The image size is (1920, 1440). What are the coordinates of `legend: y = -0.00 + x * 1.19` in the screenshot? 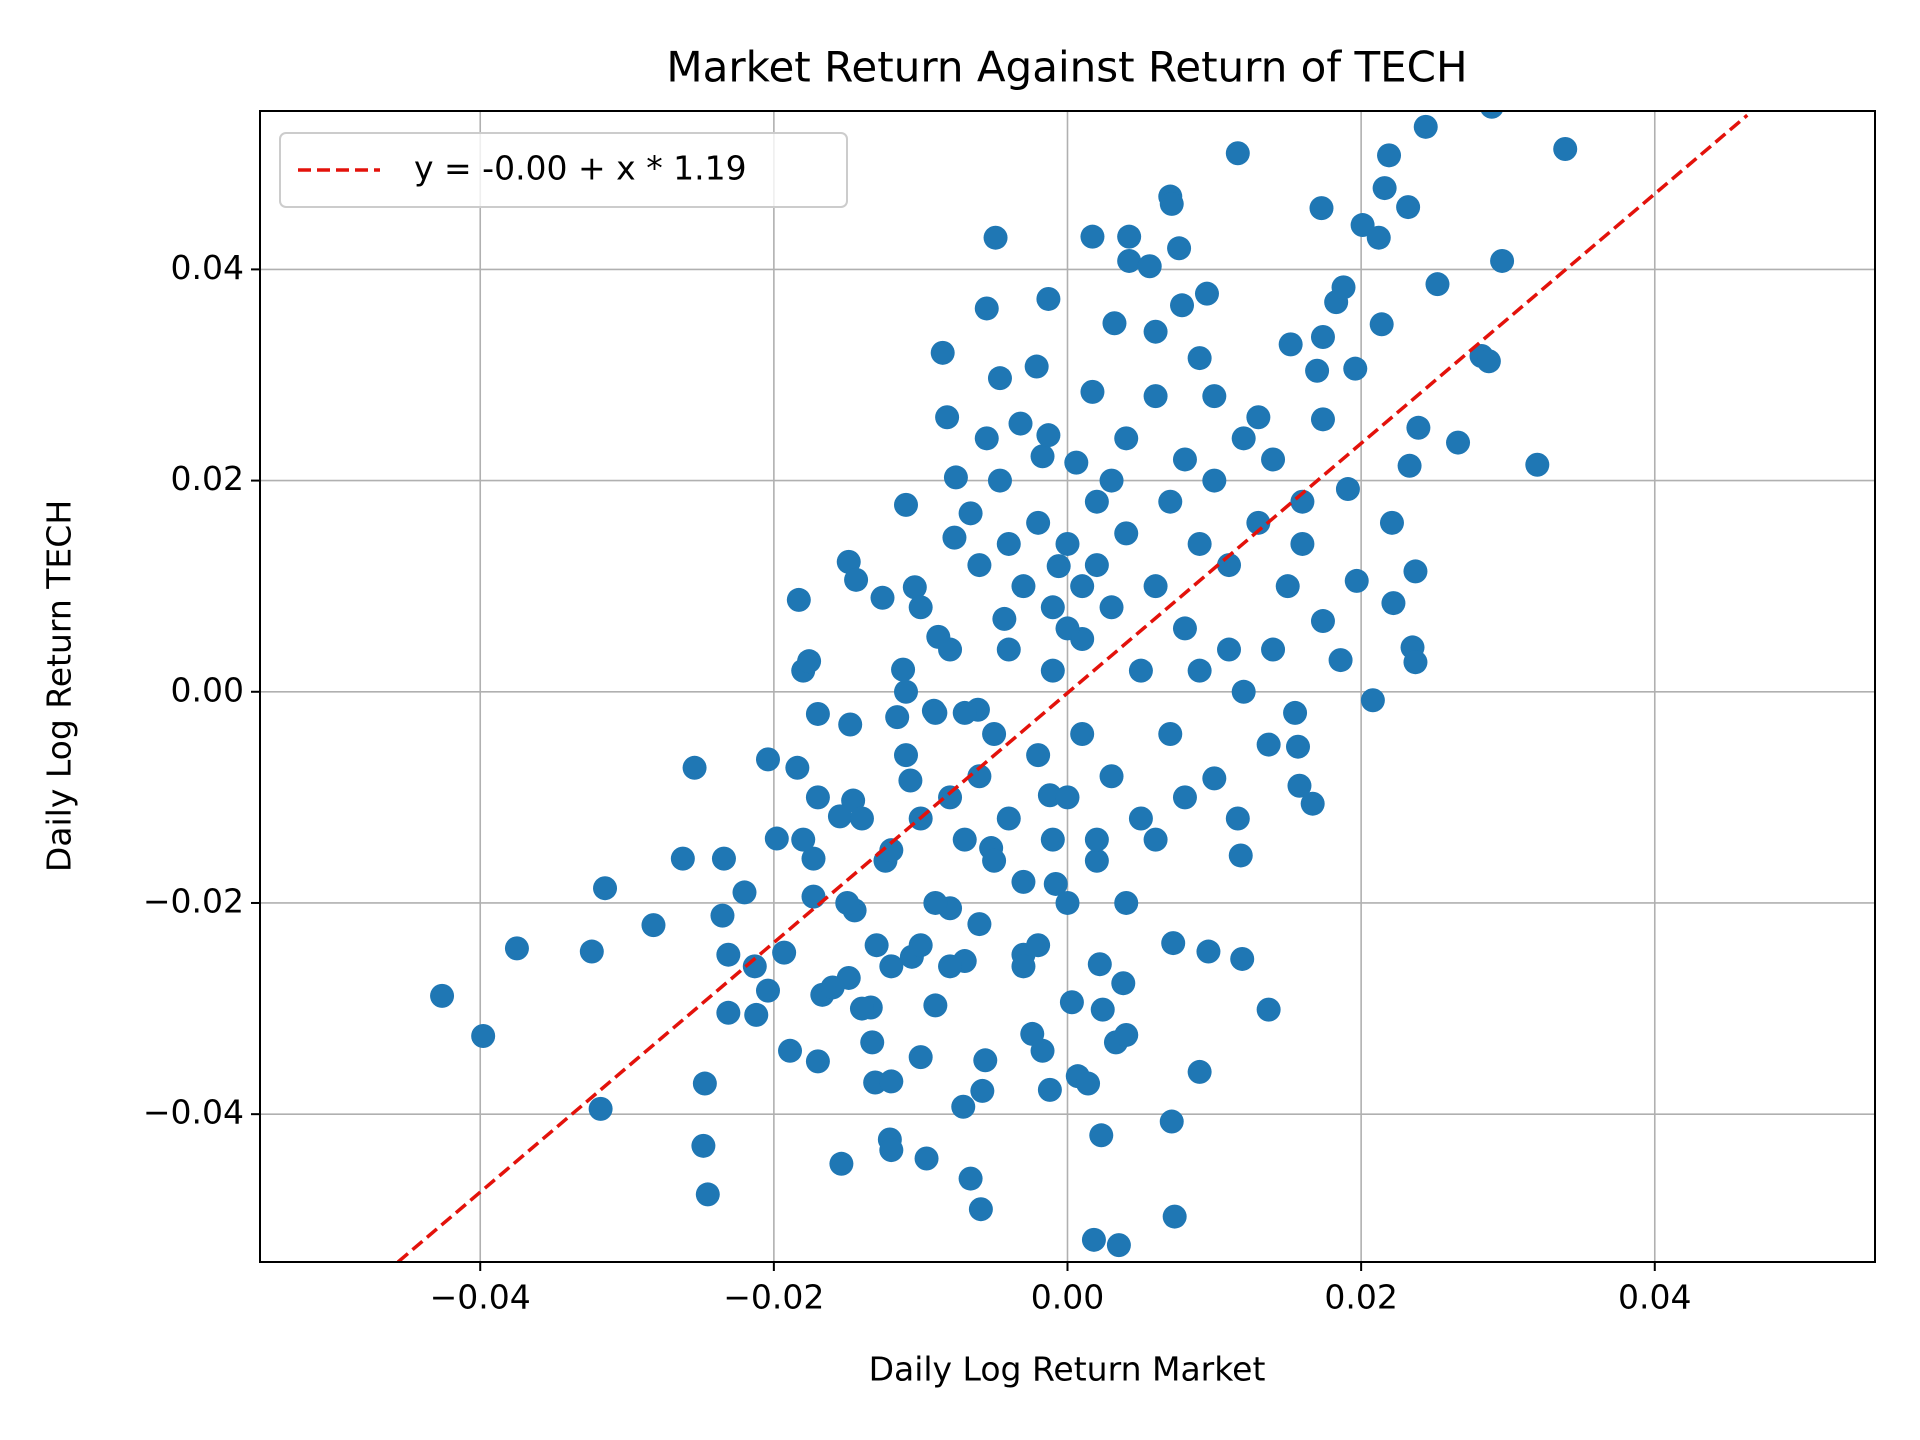 It's located at (563, 170).